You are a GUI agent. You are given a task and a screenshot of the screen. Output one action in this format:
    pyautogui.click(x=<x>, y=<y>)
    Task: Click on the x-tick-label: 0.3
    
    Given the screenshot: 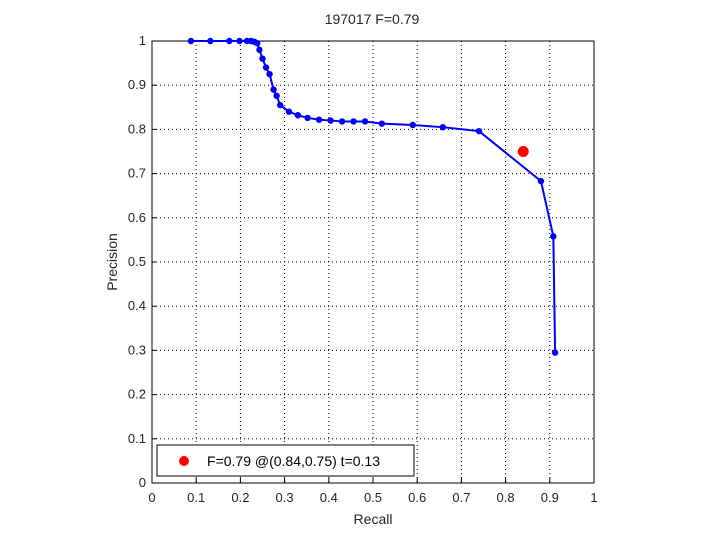 What is the action you would take?
    pyautogui.click(x=285, y=497)
    